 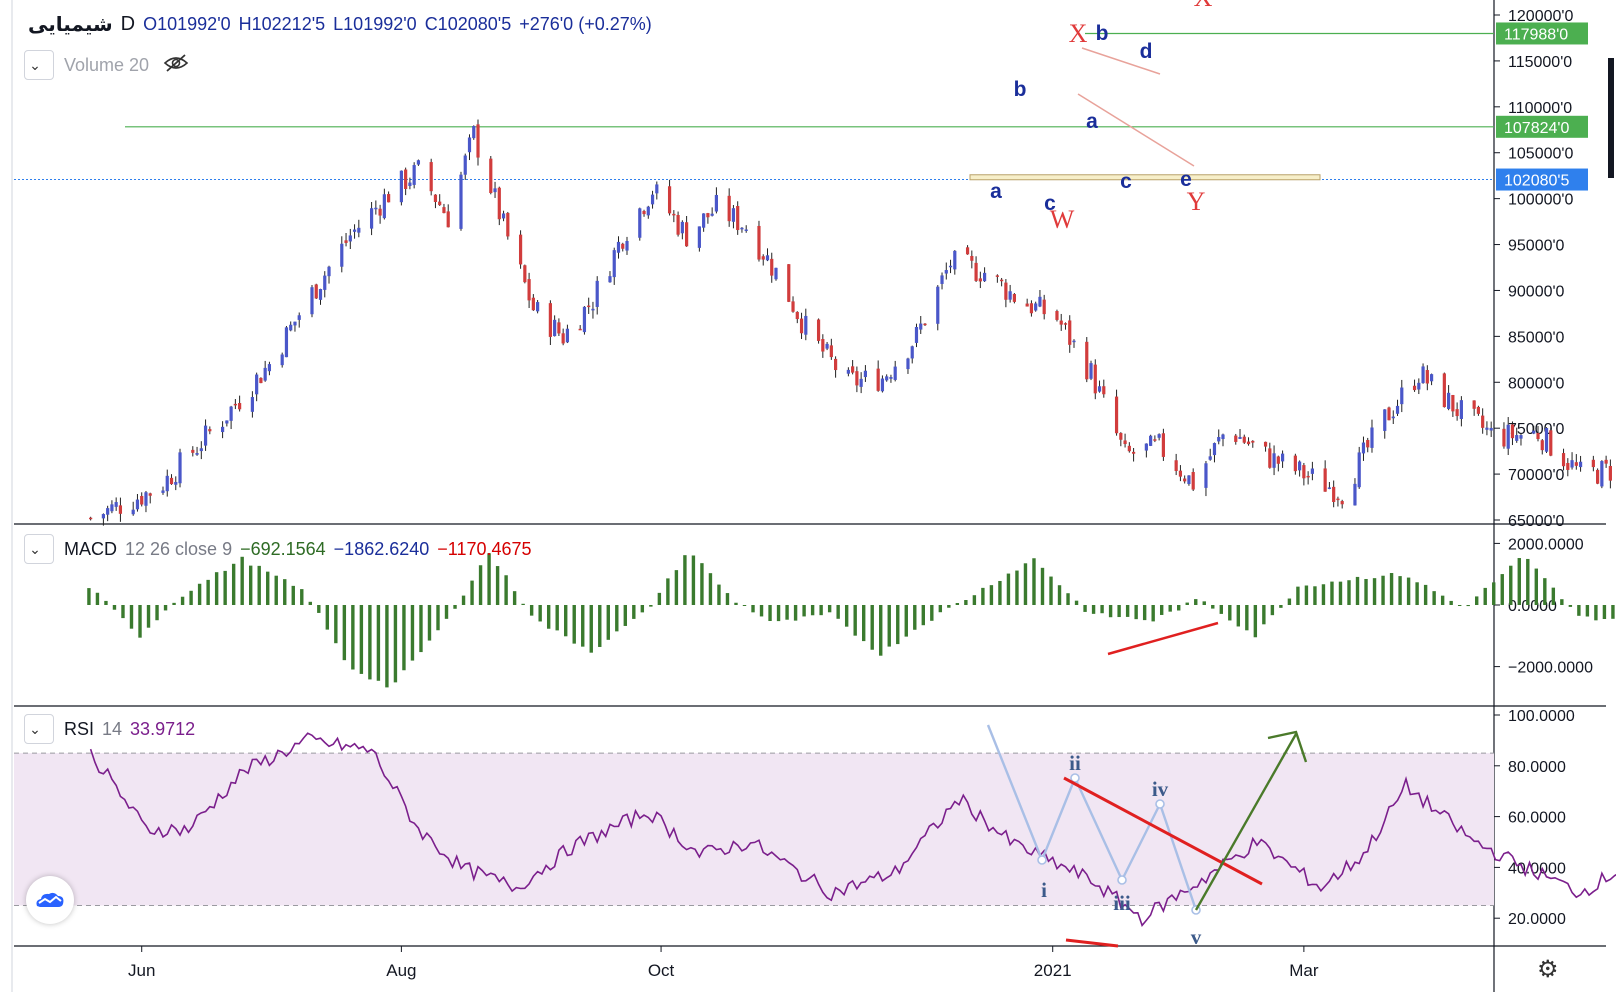 What do you see at coordinates (1078, 33) in the screenshot?
I see `wave-label-red: X` at bounding box center [1078, 33].